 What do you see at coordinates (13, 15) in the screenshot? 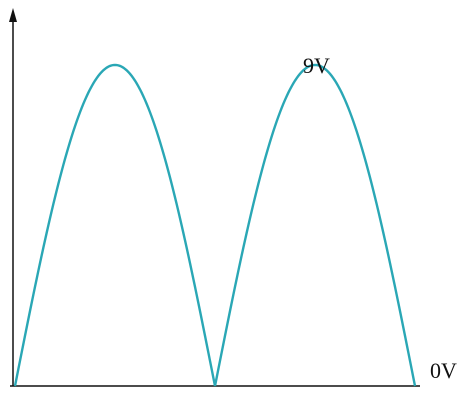
I see `y-axis-arrow` at bounding box center [13, 15].